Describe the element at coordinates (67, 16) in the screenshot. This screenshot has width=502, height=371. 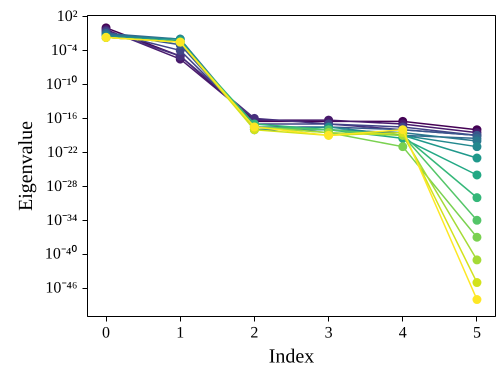
I see `y-tick-label: 10²` at that location.